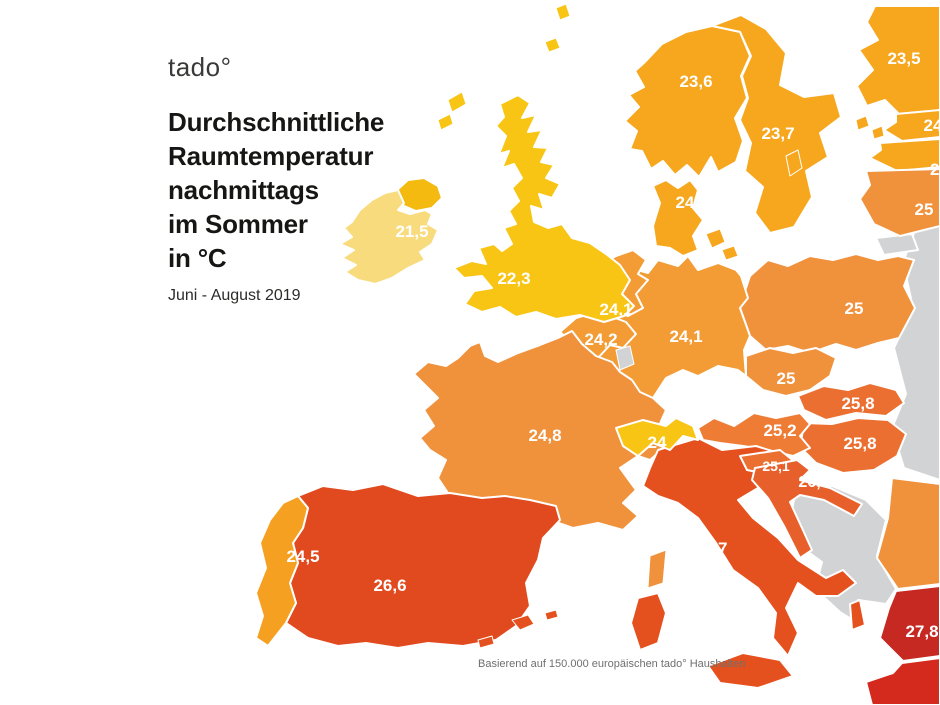 Image resolution: width=940 pixels, height=705 pixels. Describe the element at coordinates (779, 430) in the screenshot. I see `label-austria: 25,2` at that location.